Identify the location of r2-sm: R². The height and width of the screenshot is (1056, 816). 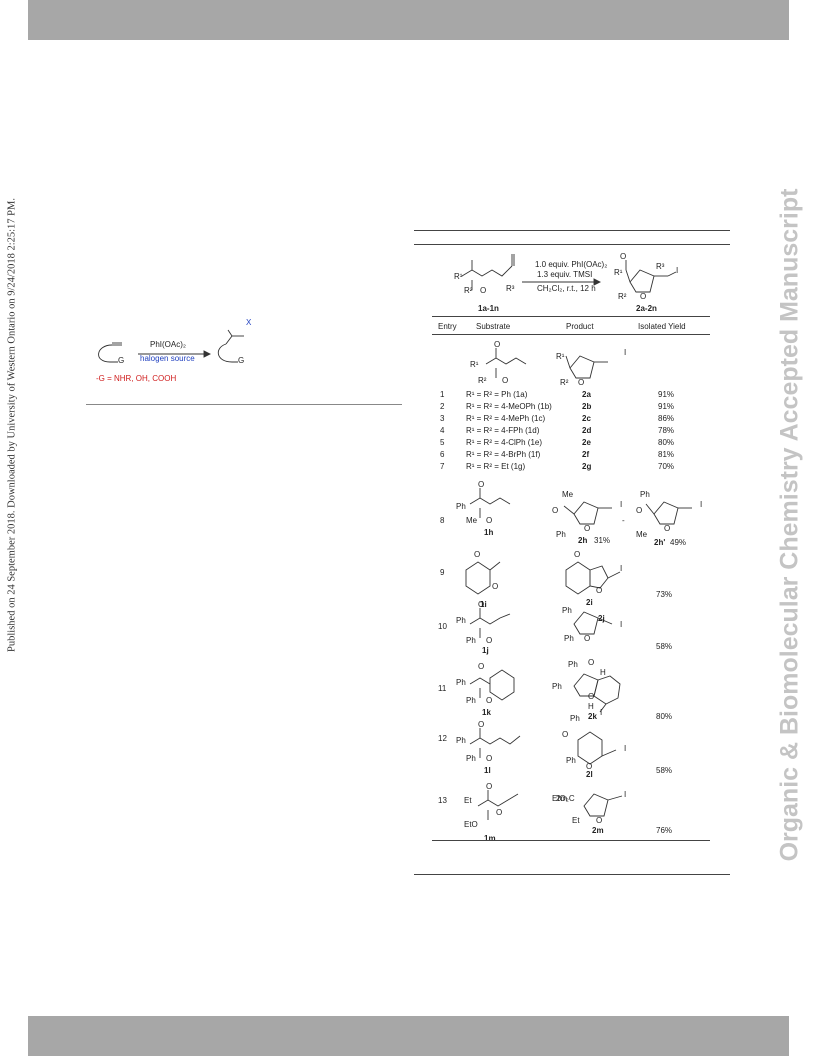
(468, 290).